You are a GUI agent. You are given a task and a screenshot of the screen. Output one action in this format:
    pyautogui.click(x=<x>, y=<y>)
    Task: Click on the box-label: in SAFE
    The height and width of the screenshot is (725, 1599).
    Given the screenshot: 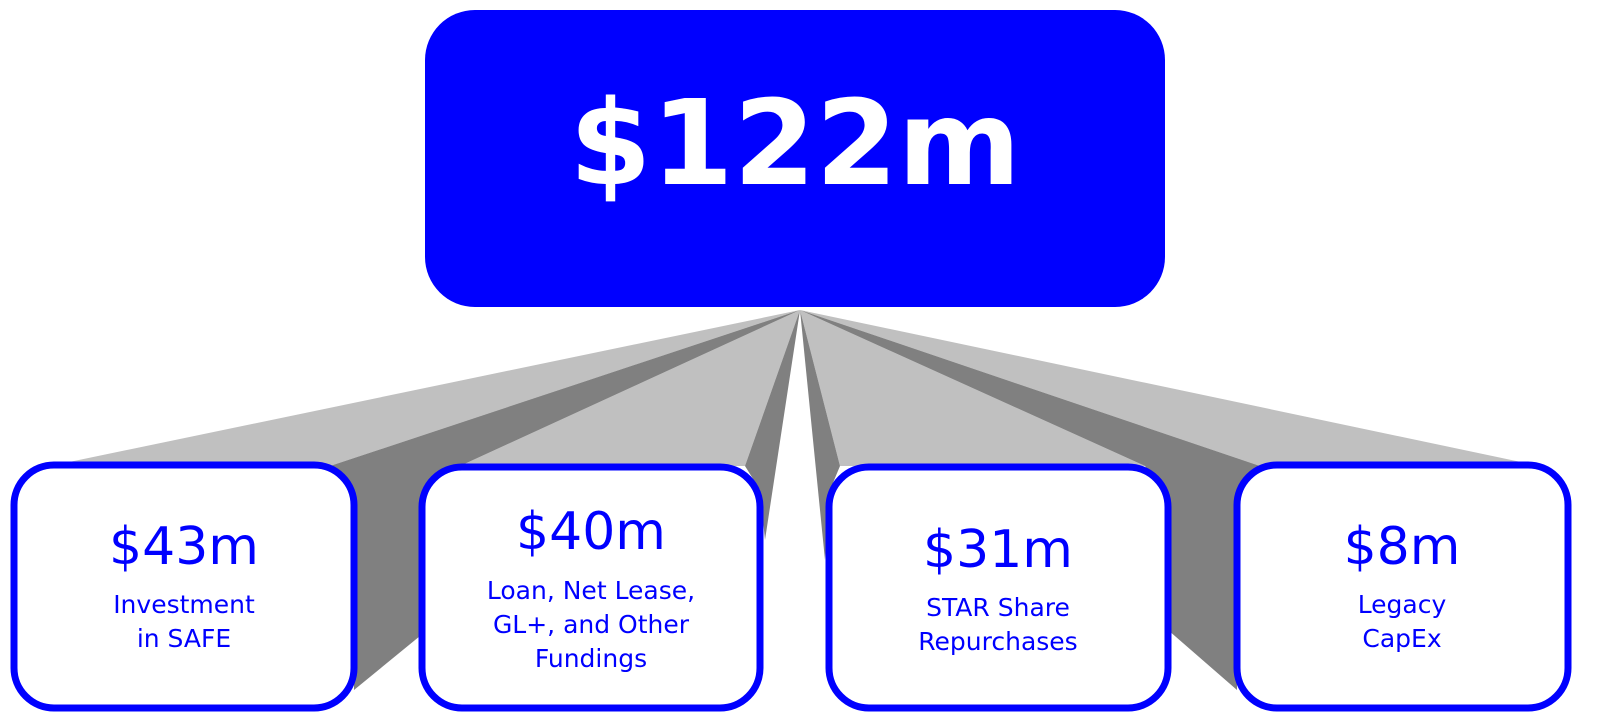 What is the action you would take?
    pyautogui.click(x=184, y=638)
    